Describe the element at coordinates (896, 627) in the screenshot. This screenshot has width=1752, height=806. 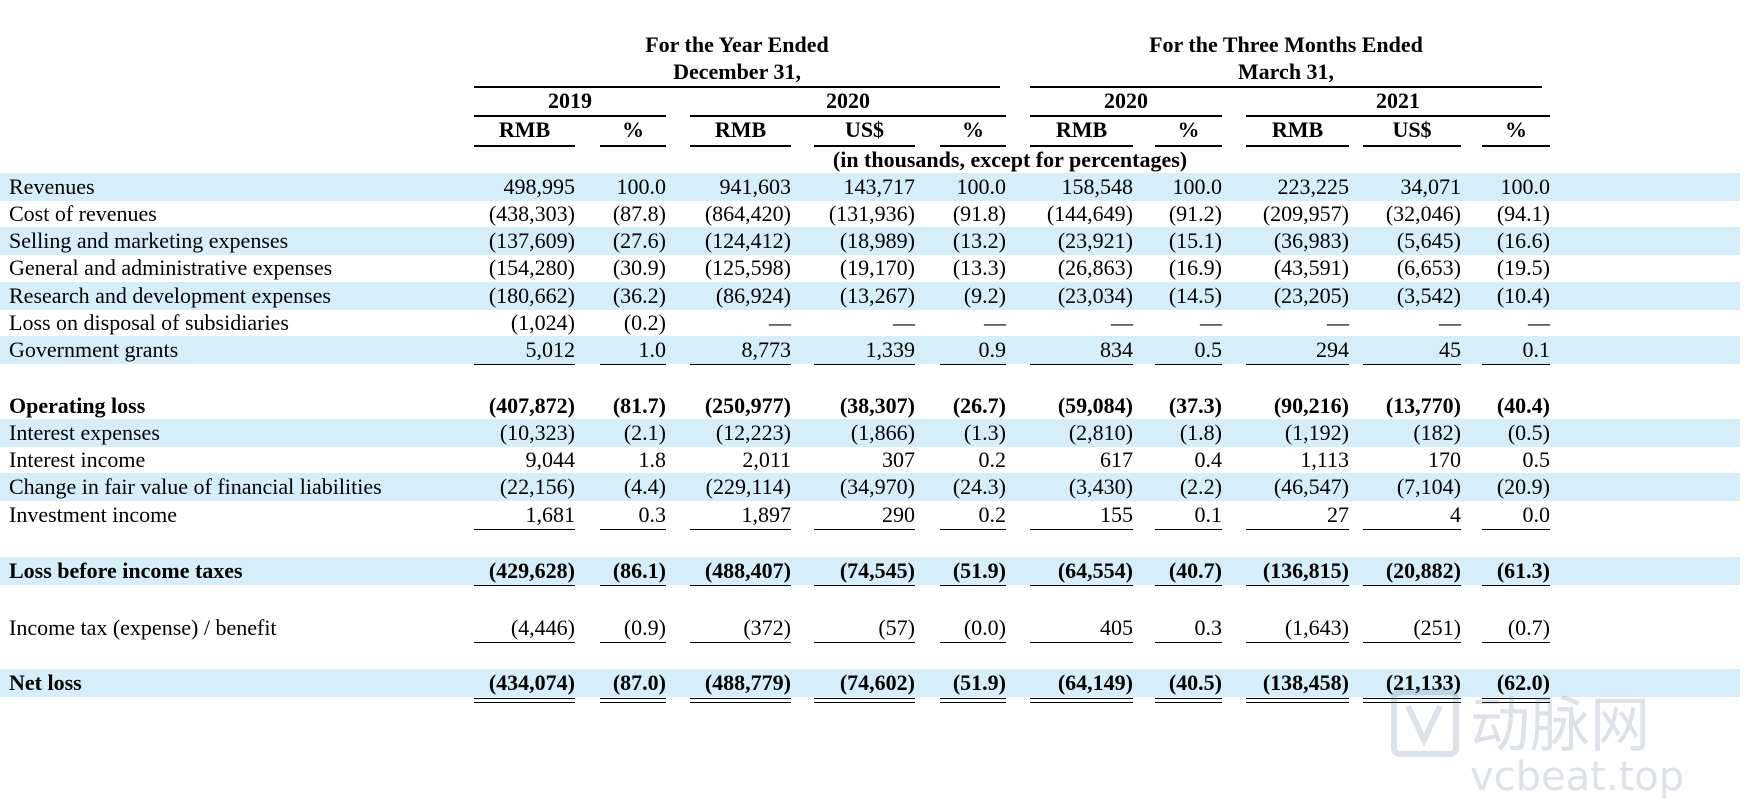
I see `row-value: (57)` at that location.